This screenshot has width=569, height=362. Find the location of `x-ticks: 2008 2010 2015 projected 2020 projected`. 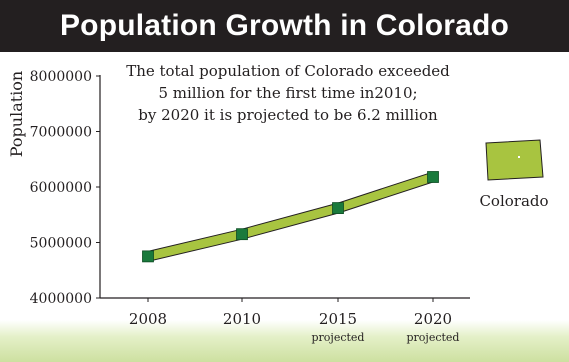

x-ticks: 2008 2010 2015 projected 2020 projected is located at coordinates (294, 321).